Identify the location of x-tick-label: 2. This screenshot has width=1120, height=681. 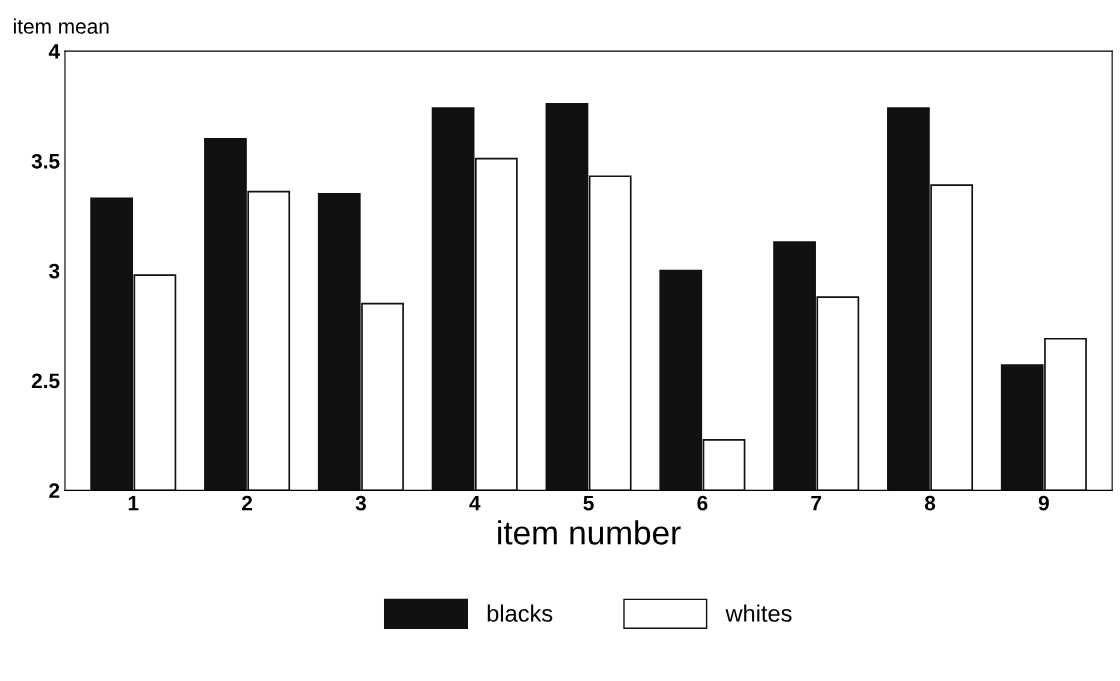
(247, 503).